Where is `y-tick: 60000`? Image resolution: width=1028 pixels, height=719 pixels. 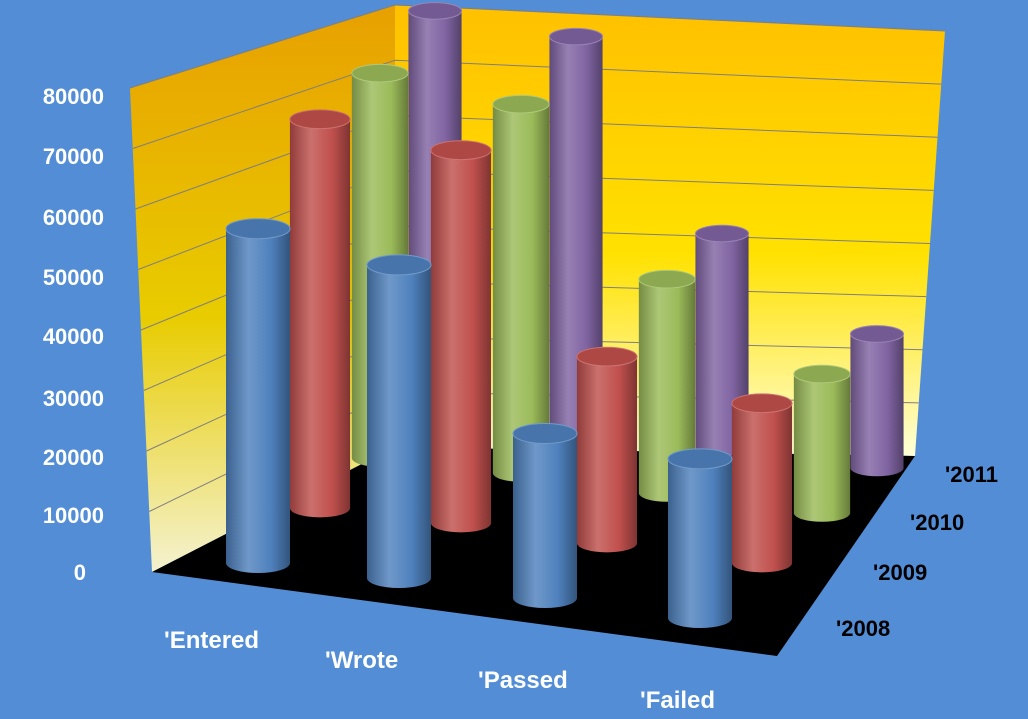 y-tick: 60000 is located at coordinates (73, 217).